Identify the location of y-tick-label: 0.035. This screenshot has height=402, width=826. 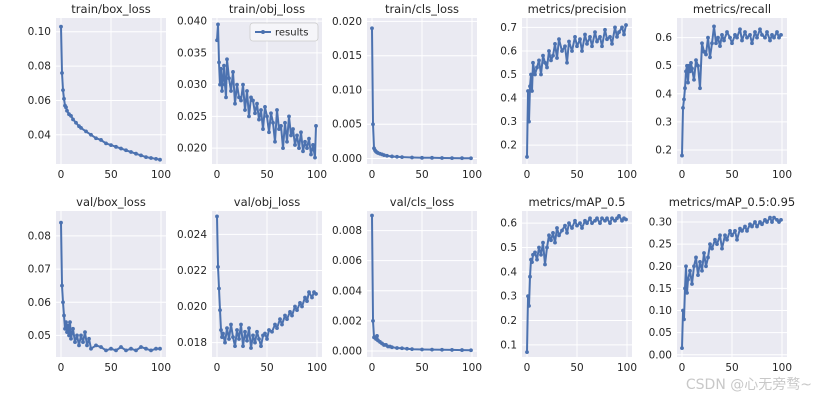
(192, 53).